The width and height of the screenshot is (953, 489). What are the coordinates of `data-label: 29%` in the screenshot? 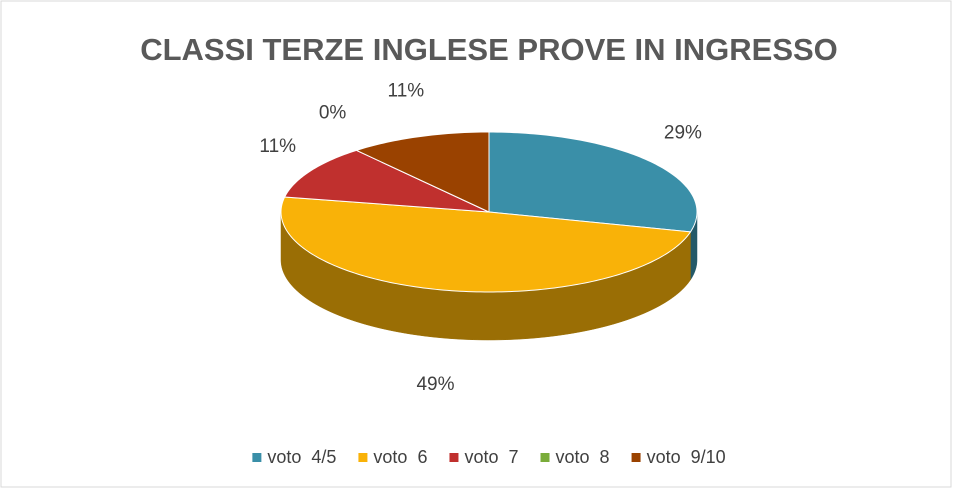 It's located at (683, 133).